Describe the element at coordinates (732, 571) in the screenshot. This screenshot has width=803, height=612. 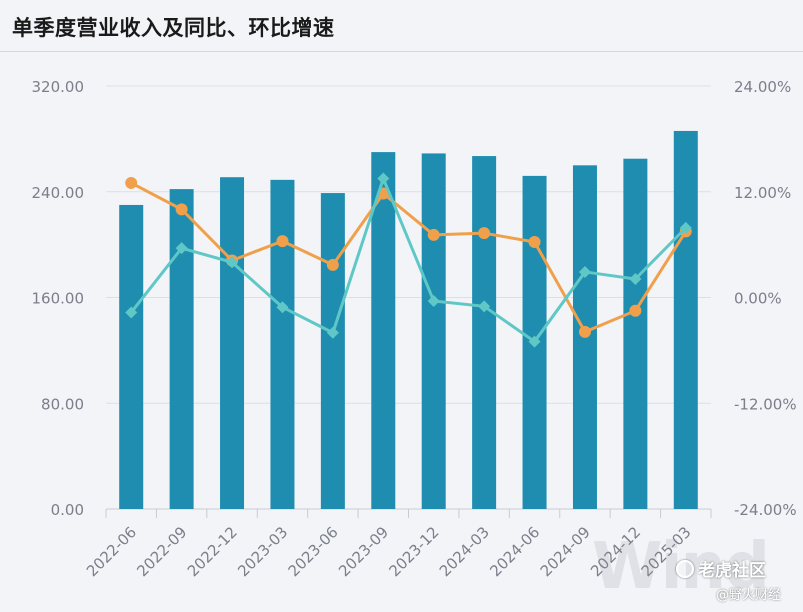
I see `tiger-community-text: 老虎社区` at that location.